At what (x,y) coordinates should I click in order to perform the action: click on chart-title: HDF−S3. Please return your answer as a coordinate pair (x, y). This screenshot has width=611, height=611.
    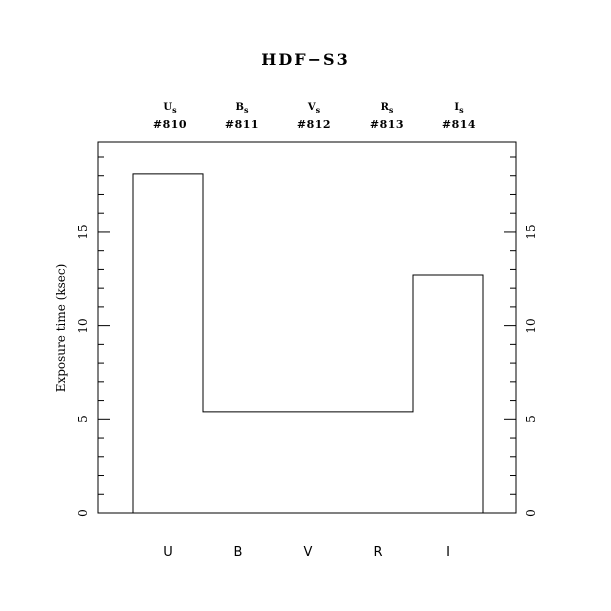
    Looking at the image, I should click on (305, 59).